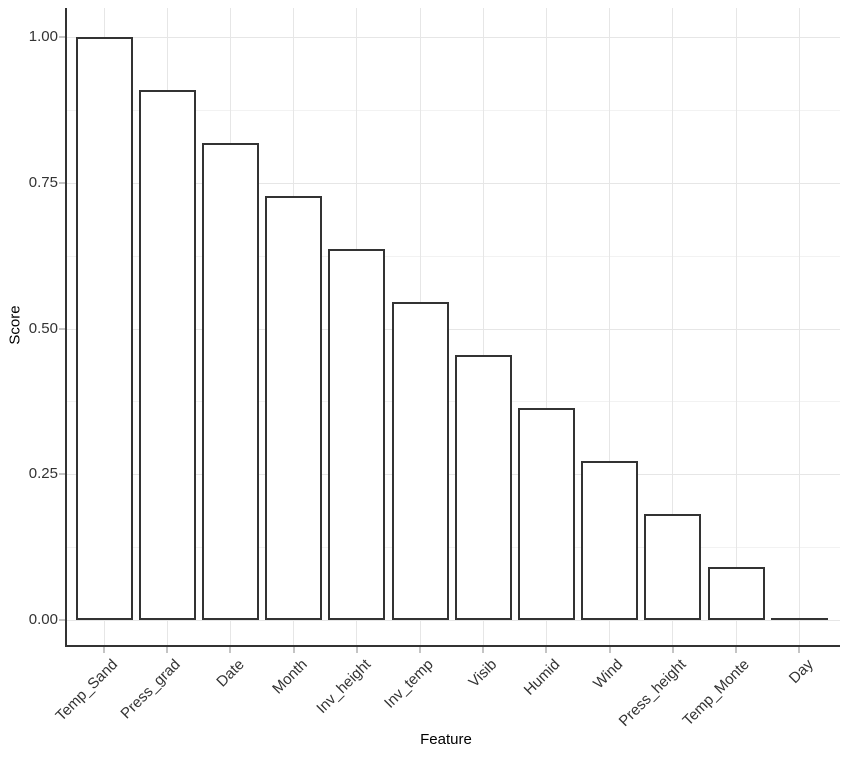  What do you see at coordinates (43, 182) in the screenshot?
I see `y-tick-label: 0.75` at bounding box center [43, 182].